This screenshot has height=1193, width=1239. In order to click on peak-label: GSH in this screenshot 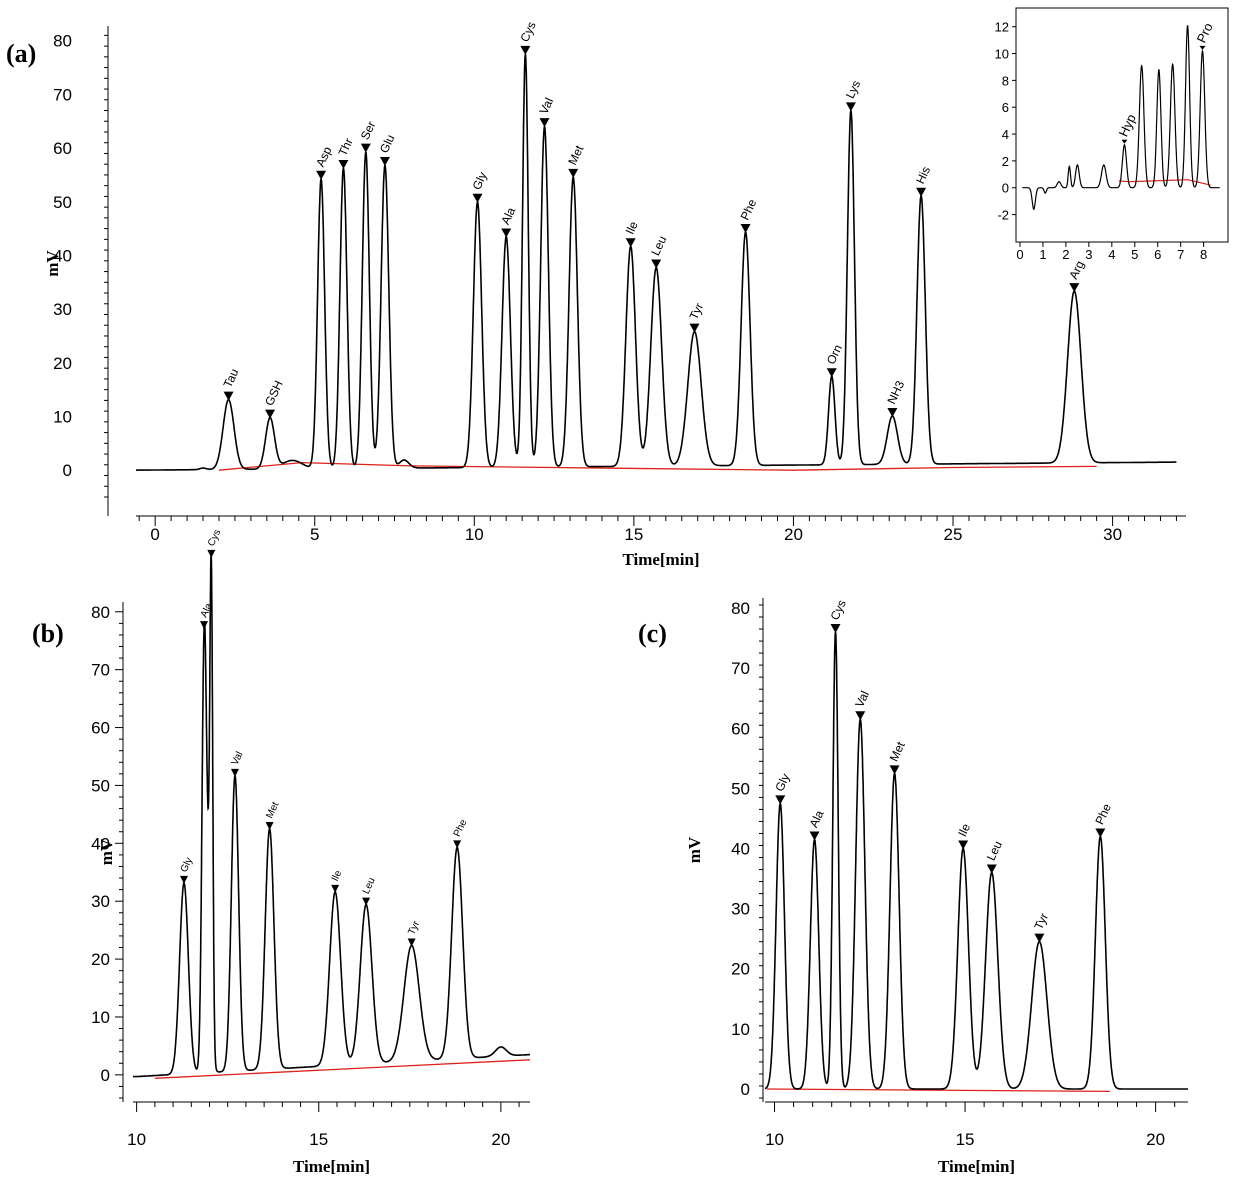, I will do `click(274, 392)`.